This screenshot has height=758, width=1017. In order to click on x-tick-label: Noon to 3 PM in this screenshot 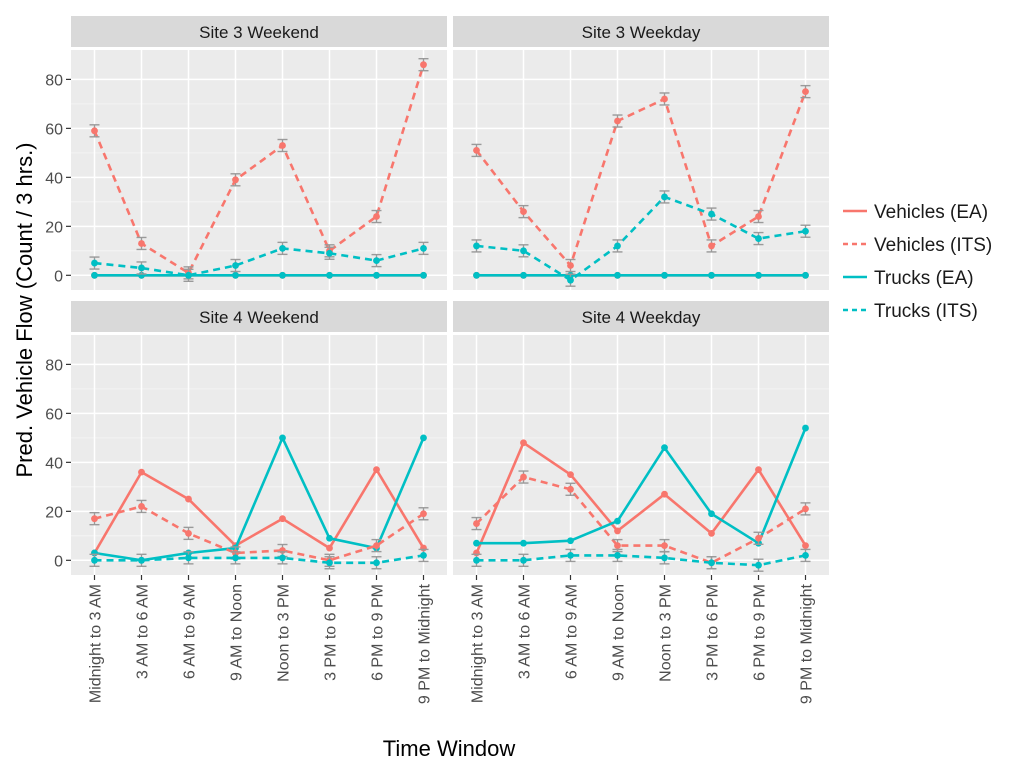, I will do `click(666, 633)`.